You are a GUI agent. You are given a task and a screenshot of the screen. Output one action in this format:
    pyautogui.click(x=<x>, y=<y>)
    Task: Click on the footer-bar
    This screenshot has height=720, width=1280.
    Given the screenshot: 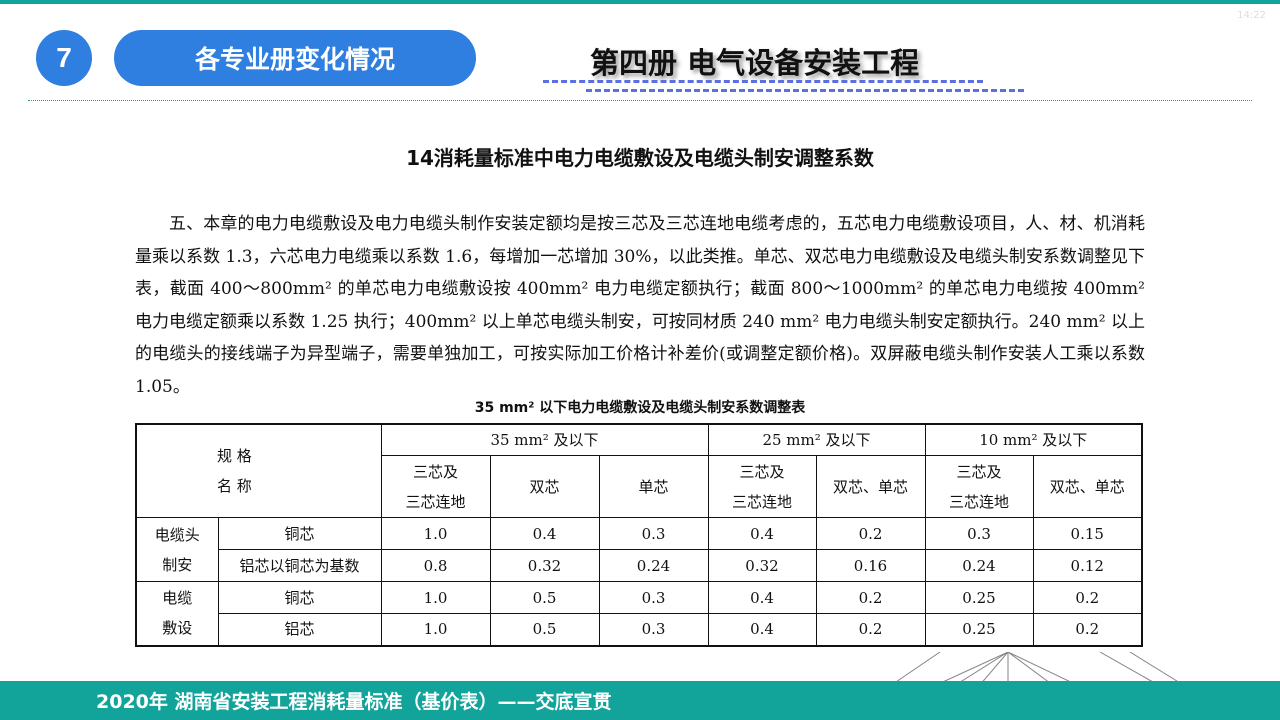 What is the action you would take?
    pyautogui.click(x=640, y=700)
    